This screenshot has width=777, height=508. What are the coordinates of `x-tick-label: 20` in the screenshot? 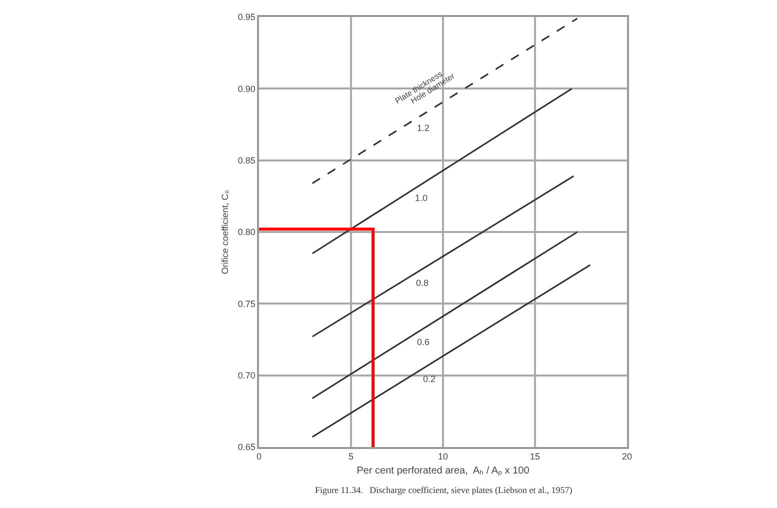 It's located at (627, 457).